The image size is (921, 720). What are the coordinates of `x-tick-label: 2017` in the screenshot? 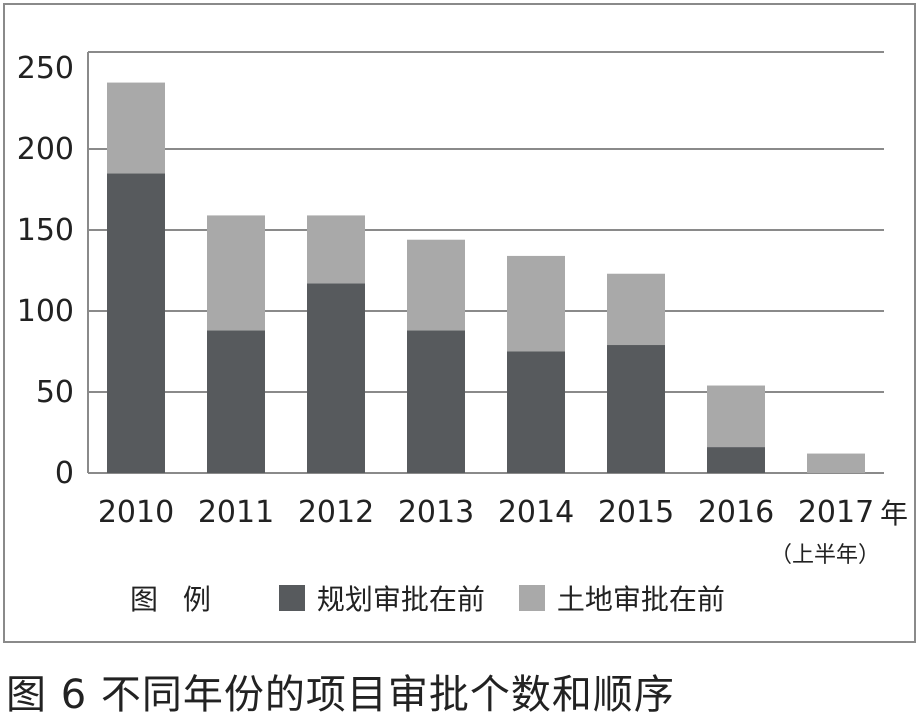 It's located at (836, 512).